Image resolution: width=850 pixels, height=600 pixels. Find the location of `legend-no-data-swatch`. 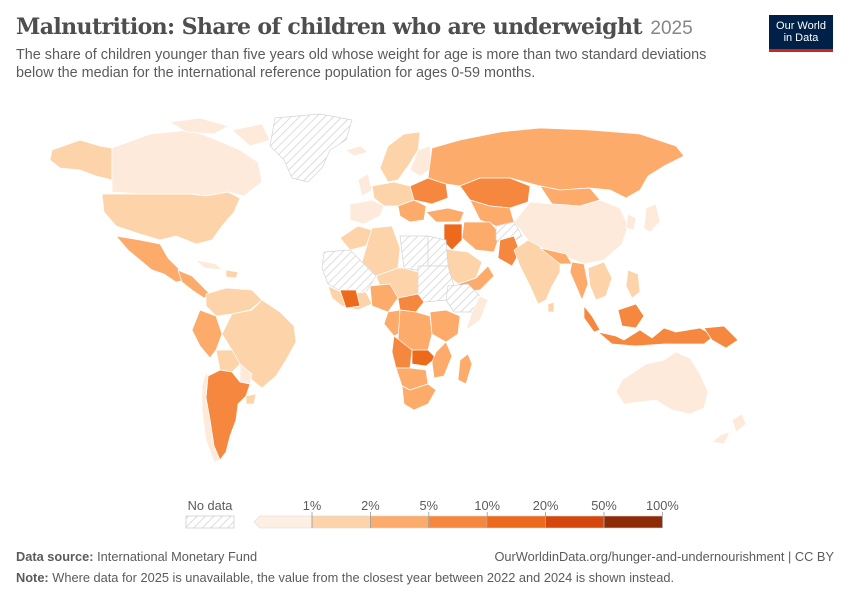

legend-no-data-swatch is located at coordinates (210, 522).